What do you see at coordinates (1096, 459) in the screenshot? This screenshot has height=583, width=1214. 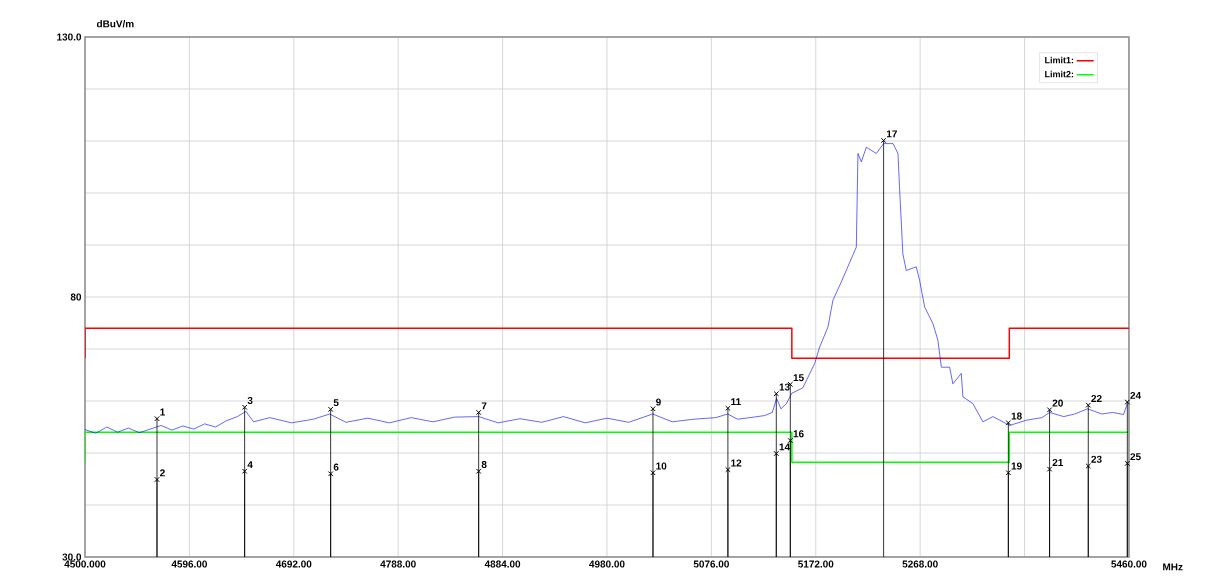 I see `annotation: 23` at bounding box center [1096, 459].